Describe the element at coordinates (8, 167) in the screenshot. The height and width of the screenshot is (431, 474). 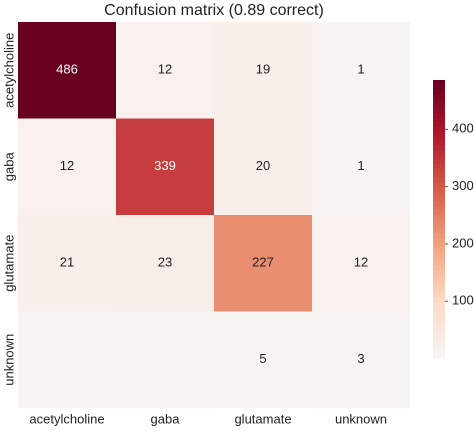
I see `y-tick-label: gaba` at that location.